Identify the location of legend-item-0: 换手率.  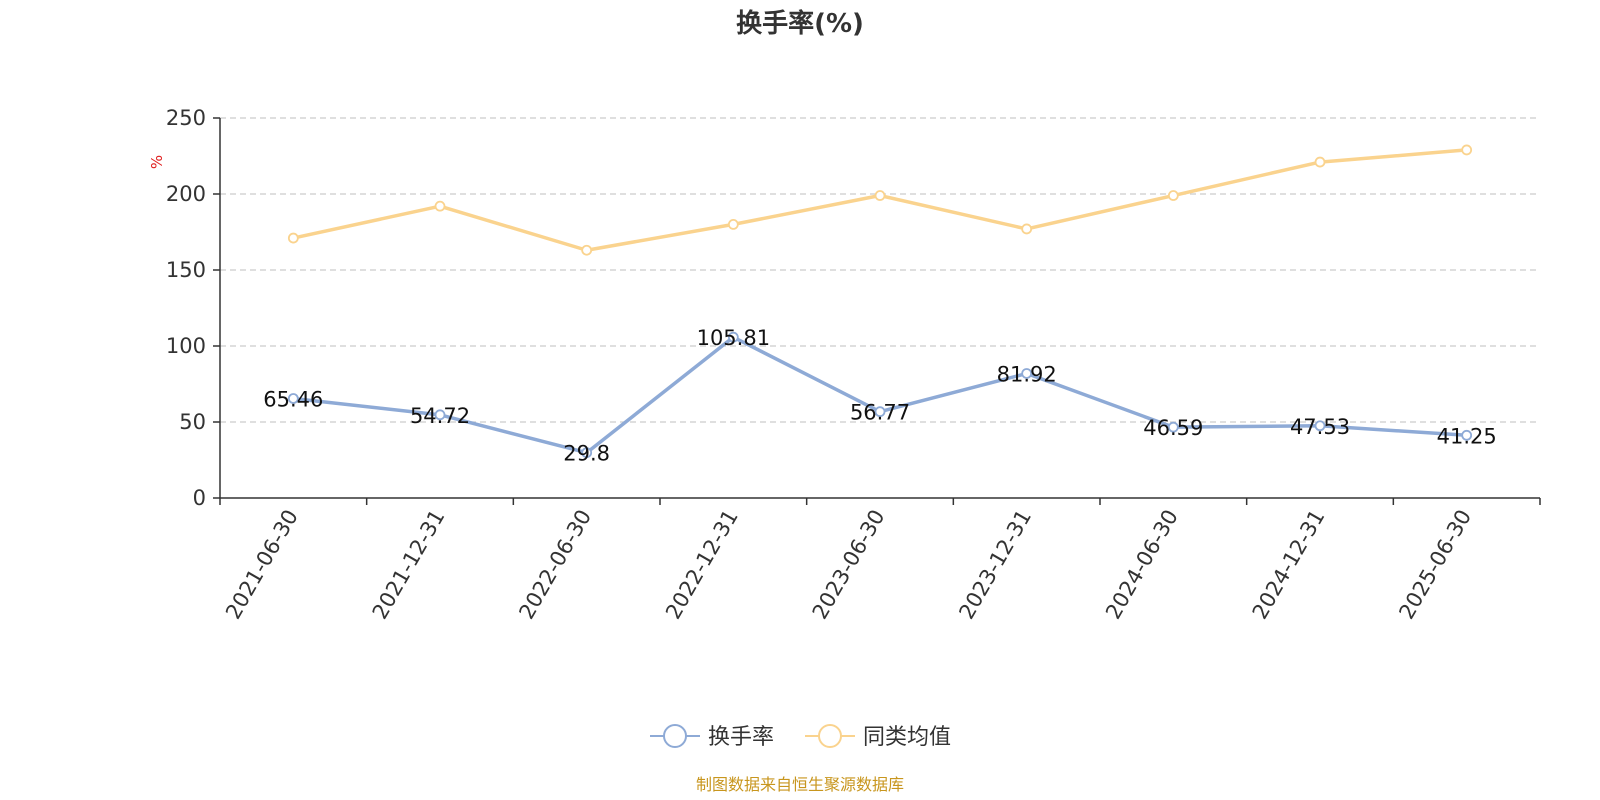
(712, 737).